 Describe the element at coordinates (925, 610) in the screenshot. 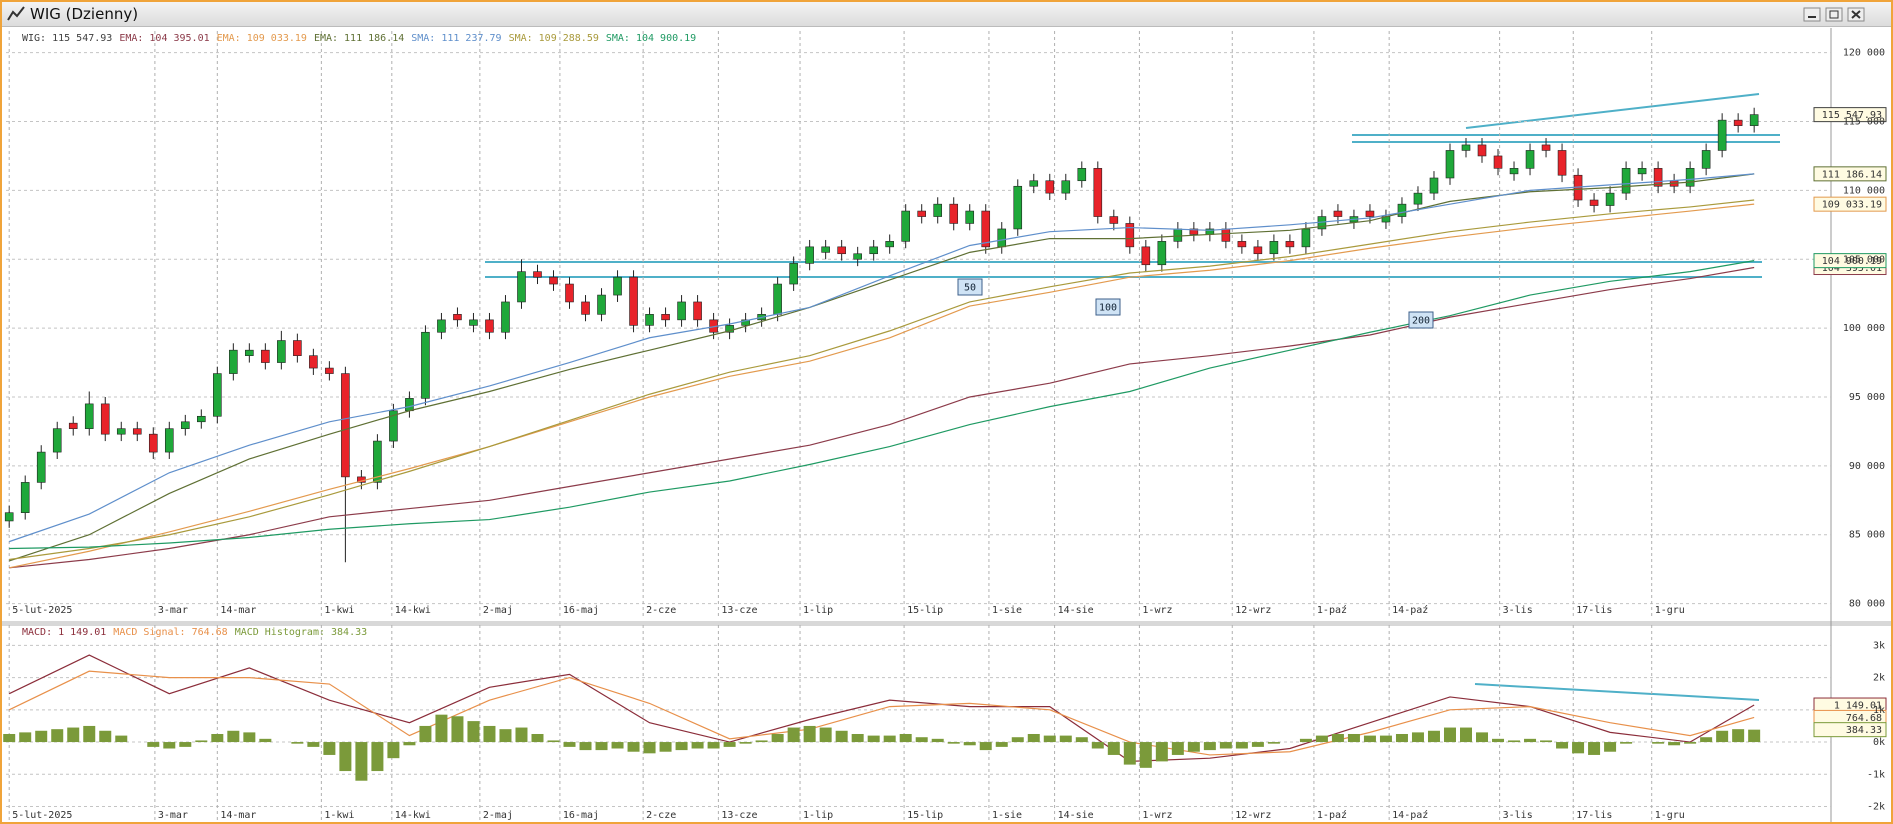

I see `x-tick-label: 15-lip` at that location.